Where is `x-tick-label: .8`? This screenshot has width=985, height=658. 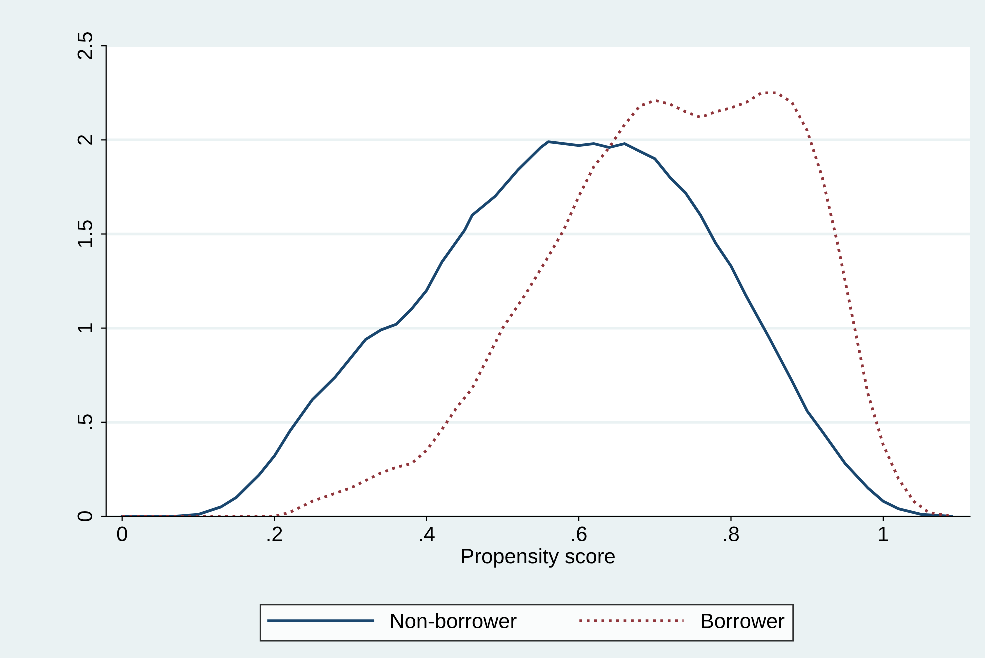
x-tick-label: .8 is located at coordinates (732, 534).